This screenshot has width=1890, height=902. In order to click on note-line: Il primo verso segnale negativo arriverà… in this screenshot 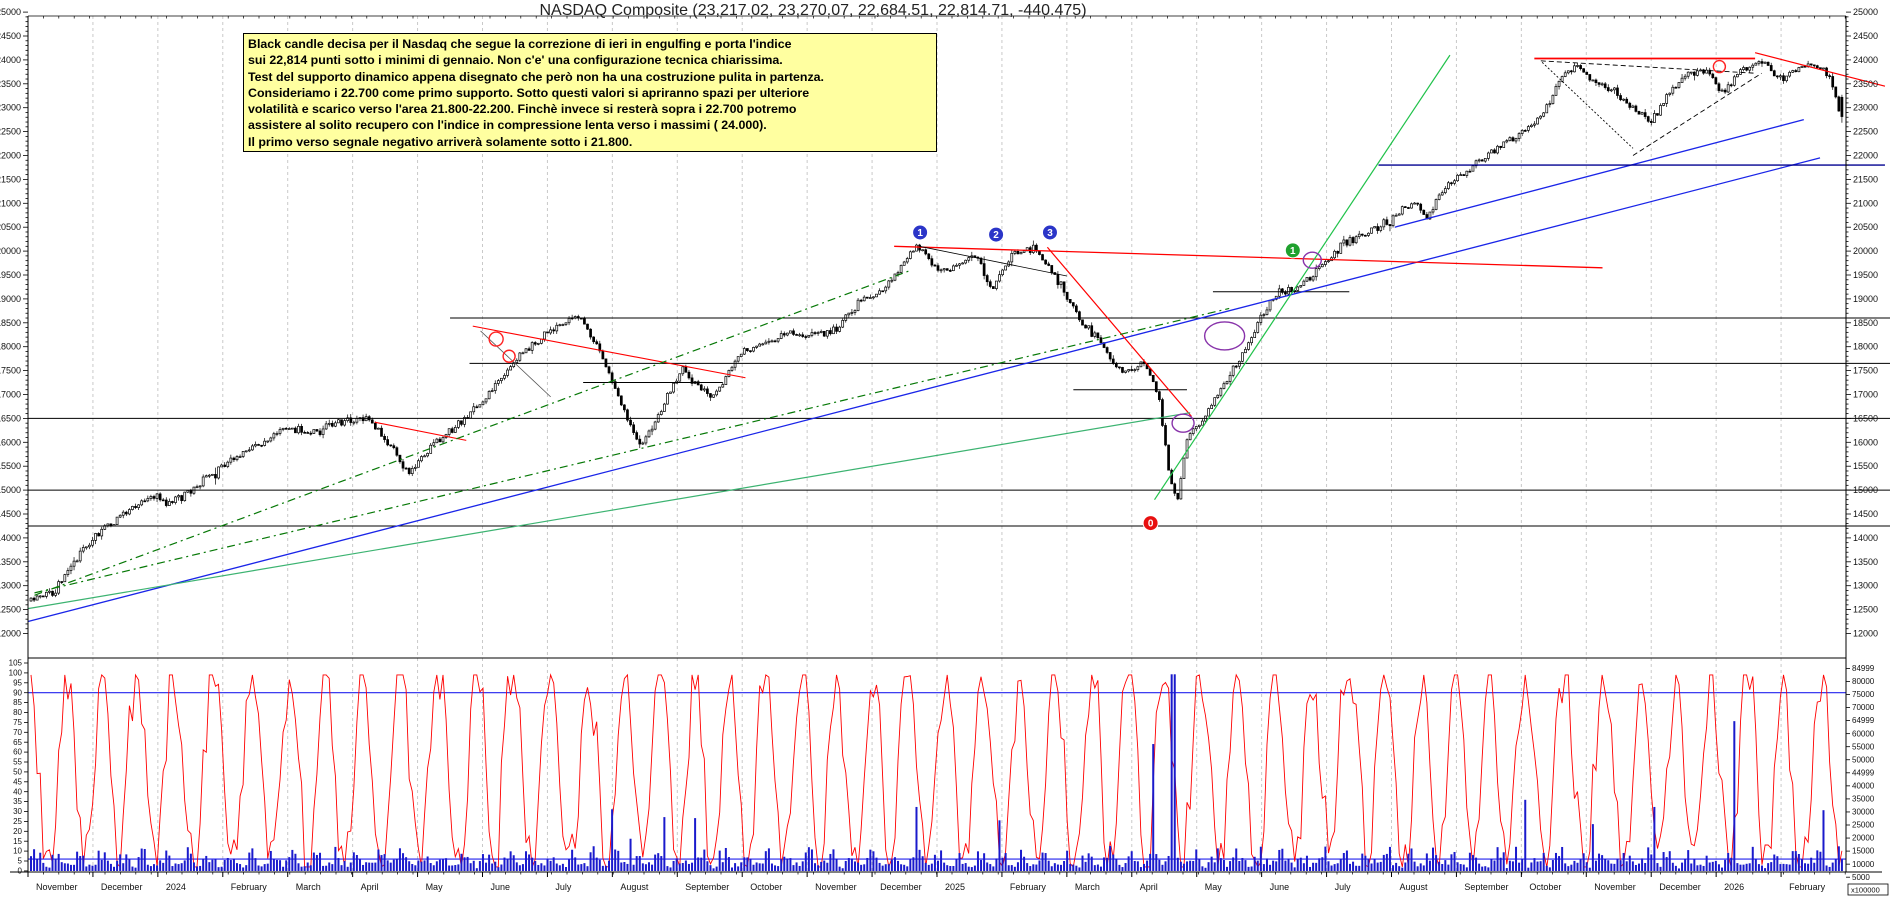, I will do `click(440, 141)`.